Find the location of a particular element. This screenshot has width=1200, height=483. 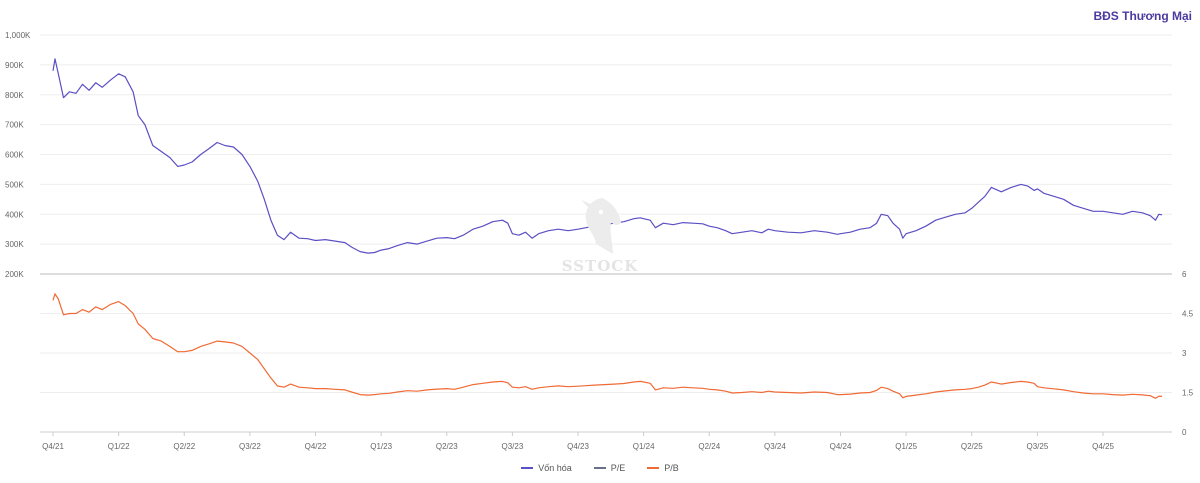

legend-label-pb: P/B is located at coordinates (671, 468).